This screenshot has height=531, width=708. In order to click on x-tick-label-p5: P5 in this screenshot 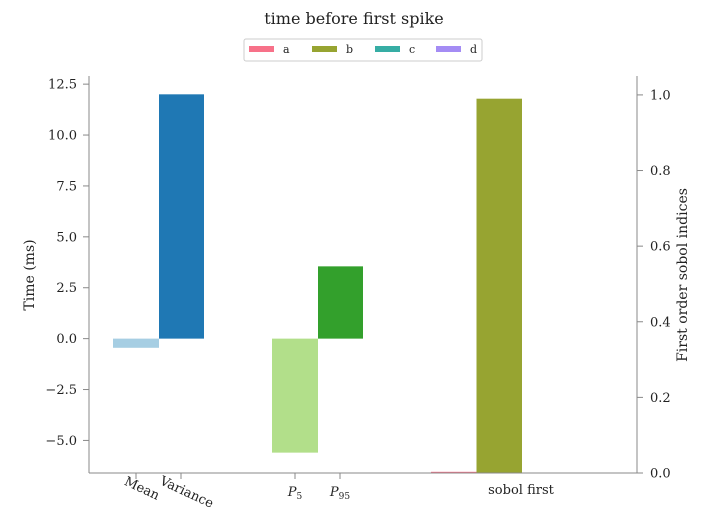, I will do `click(295, 493)`.